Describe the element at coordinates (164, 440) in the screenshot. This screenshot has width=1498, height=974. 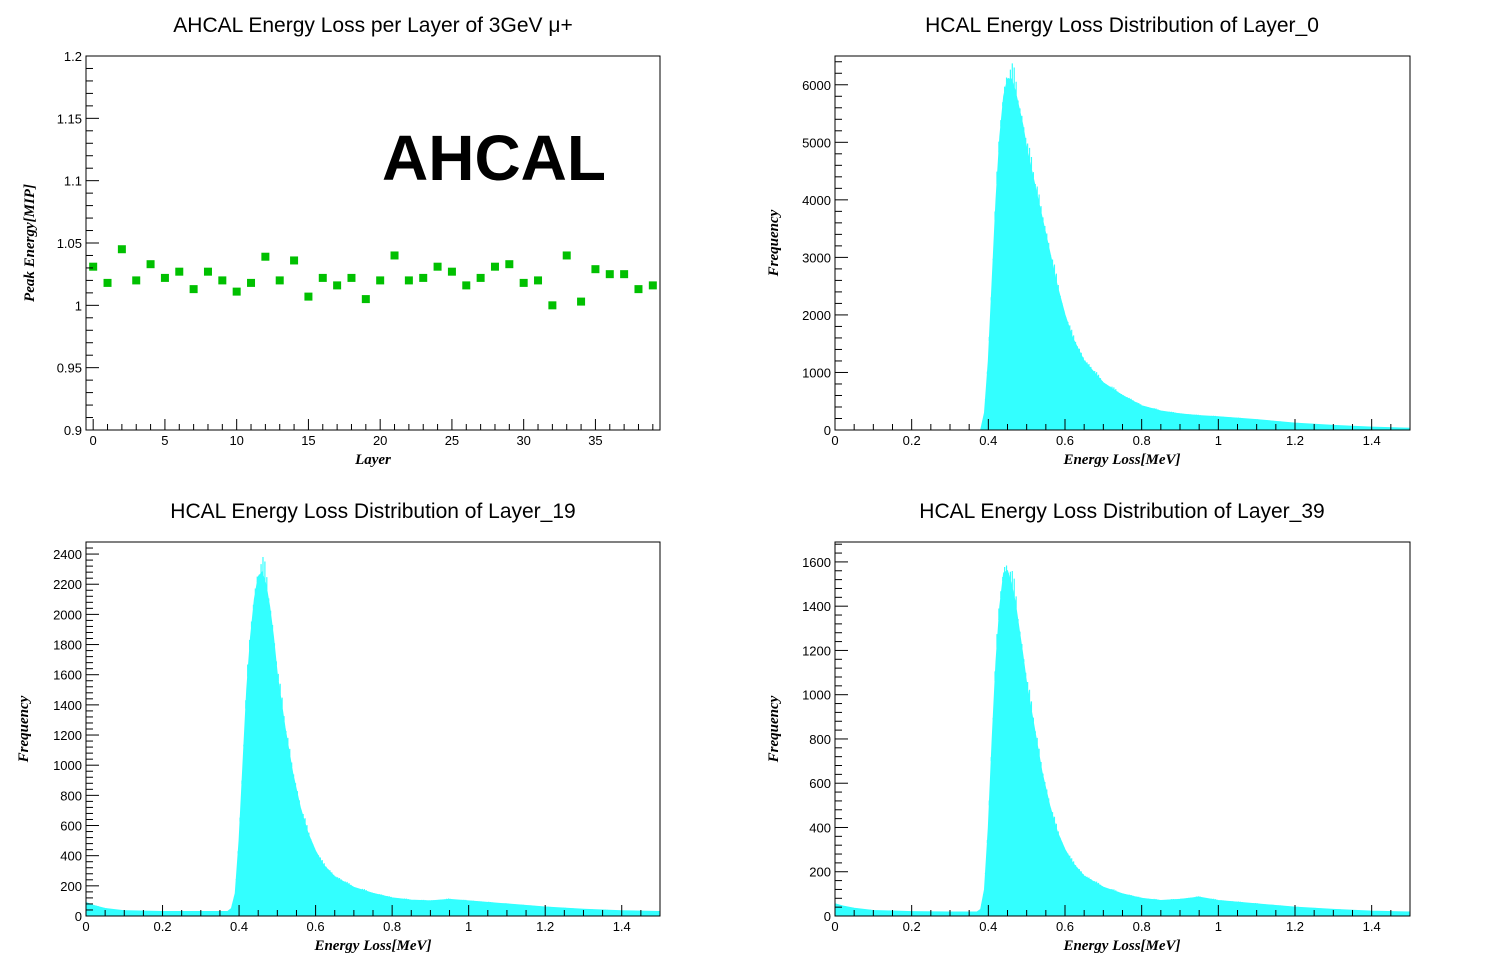
I see `x-tick-label: 5` at that location.